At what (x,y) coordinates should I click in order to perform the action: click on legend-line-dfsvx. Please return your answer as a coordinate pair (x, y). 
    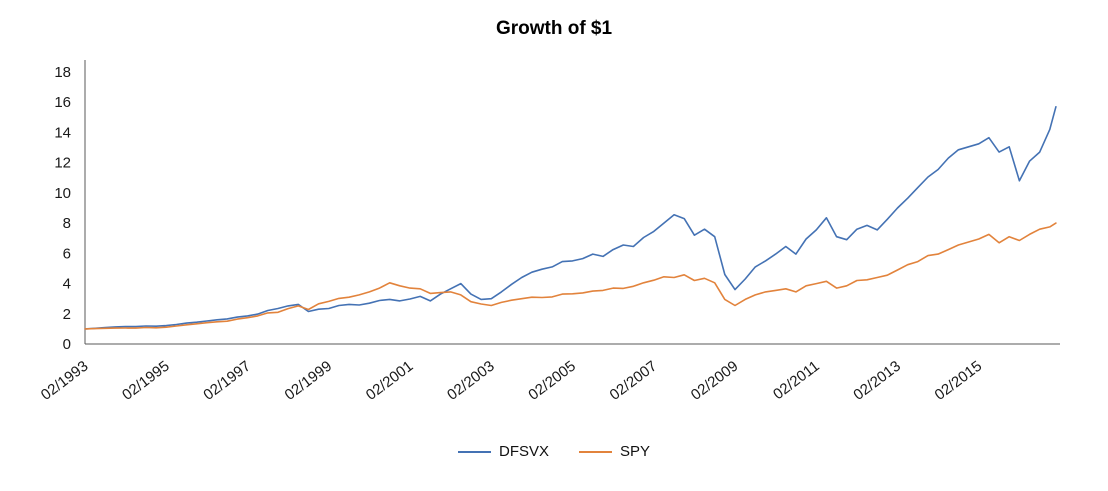
    Looking at the image, I should click on (474, 451).